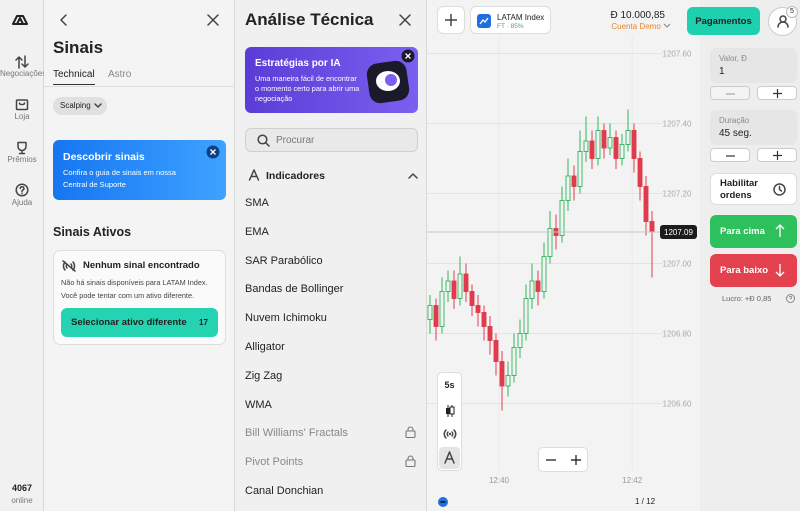 The height and width of the screenshot is (511, 800). I want to click on payments-label: Pagamentos, so click(723, 21).